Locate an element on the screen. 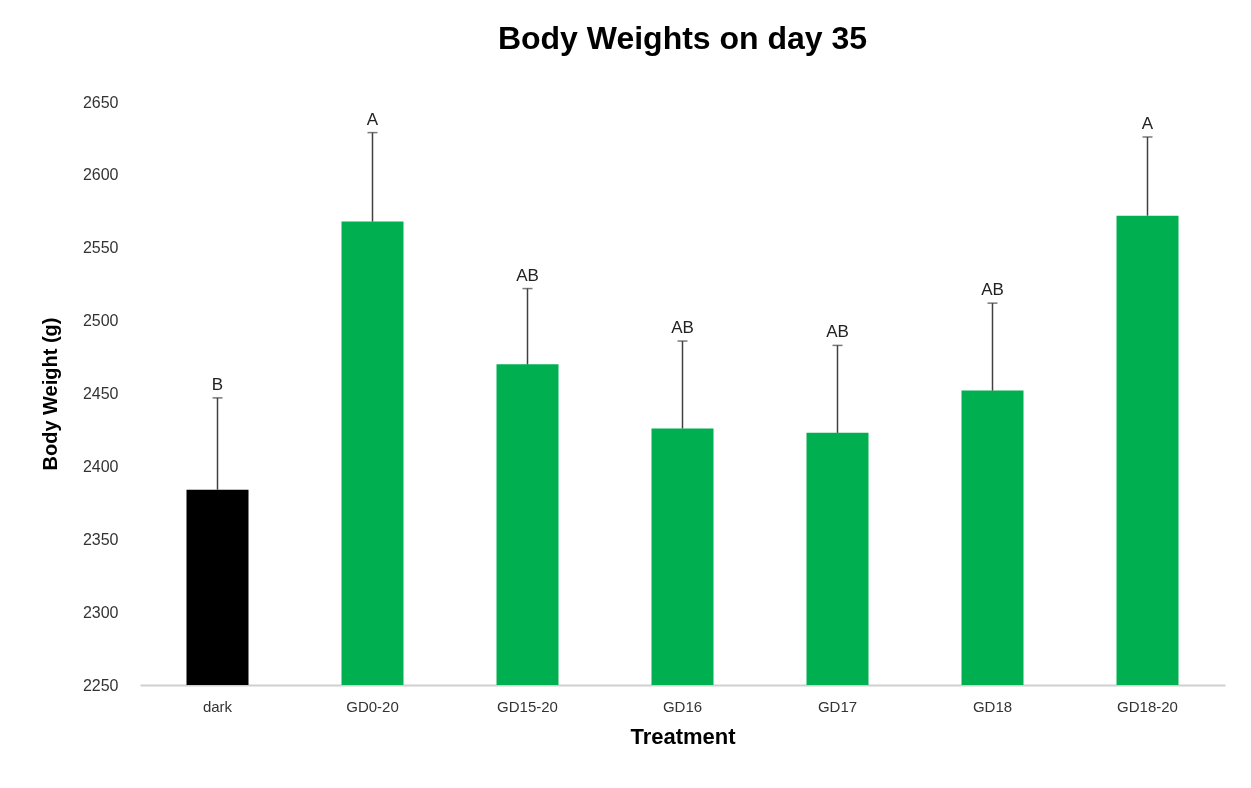  y-tick-label: 2550 is located at coordinates (100, 248).